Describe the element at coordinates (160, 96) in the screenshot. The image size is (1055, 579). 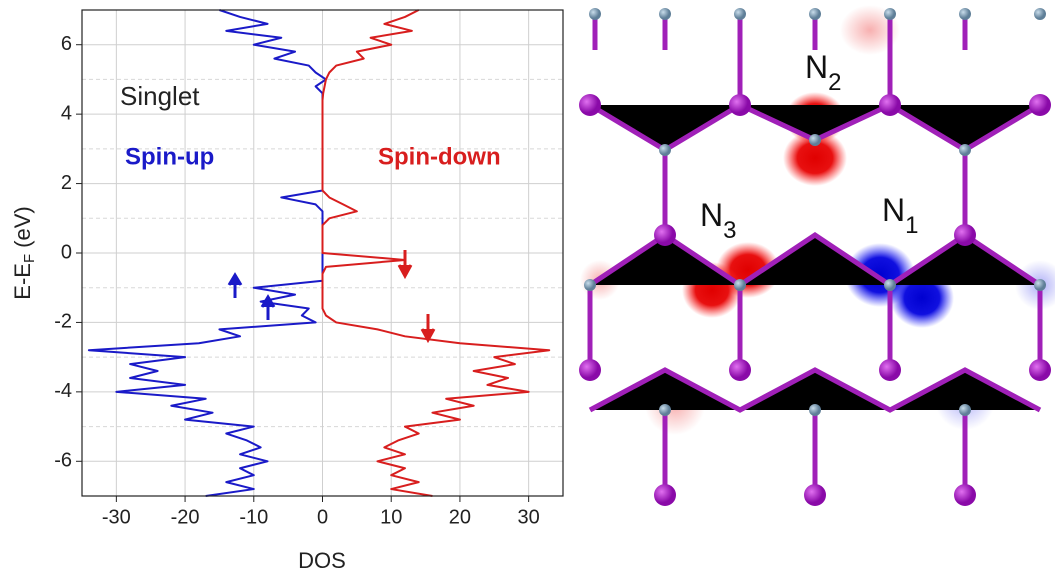
I see `annotation: Singlet` at that location.